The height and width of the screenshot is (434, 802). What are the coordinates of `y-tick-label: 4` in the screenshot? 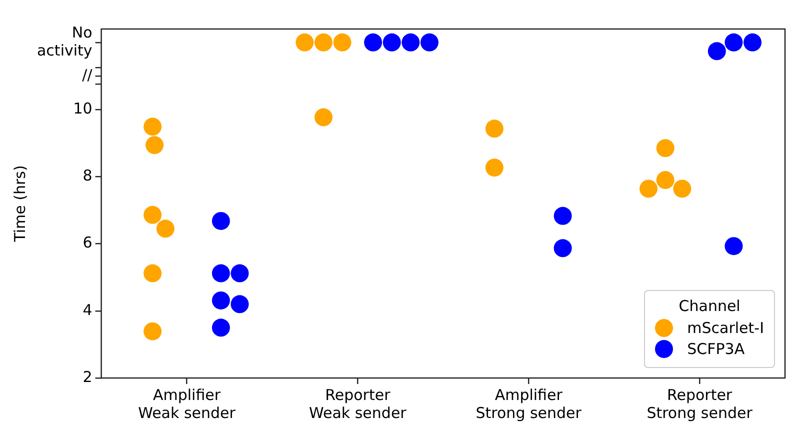 It's located at (87, 309).